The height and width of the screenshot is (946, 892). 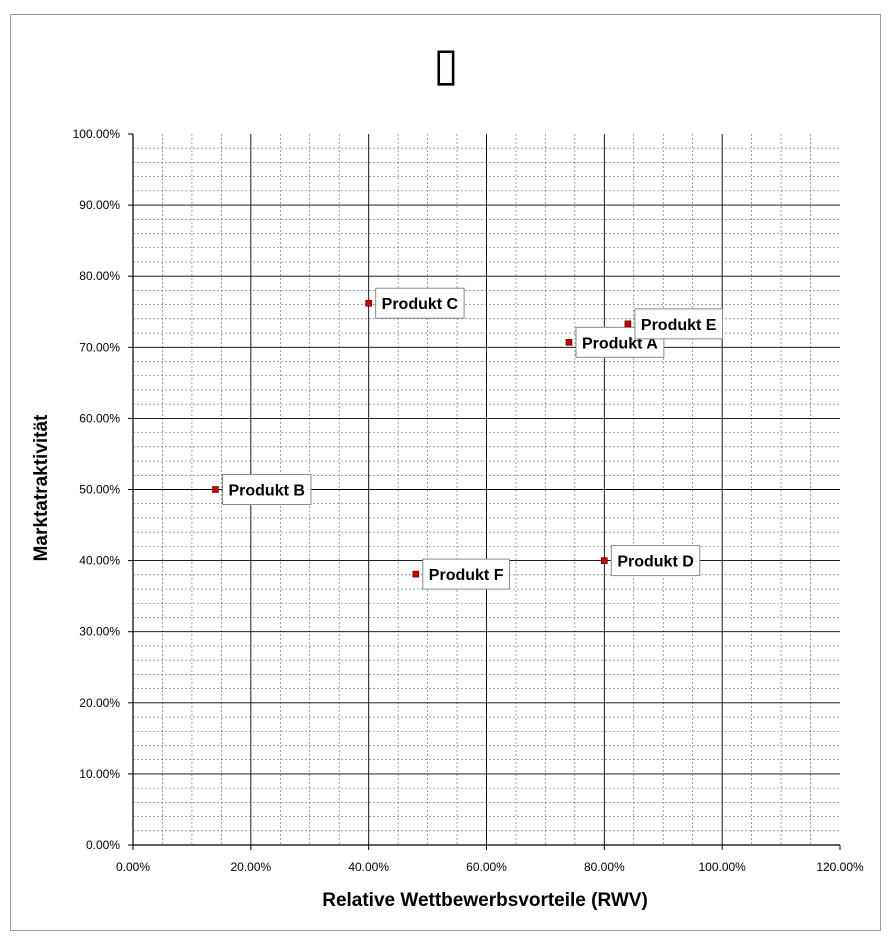 What do you see at coordinates (99, 418) in the screenshot?
I see `y-tick-label: 60.00%` at bounding box center [99, 418].